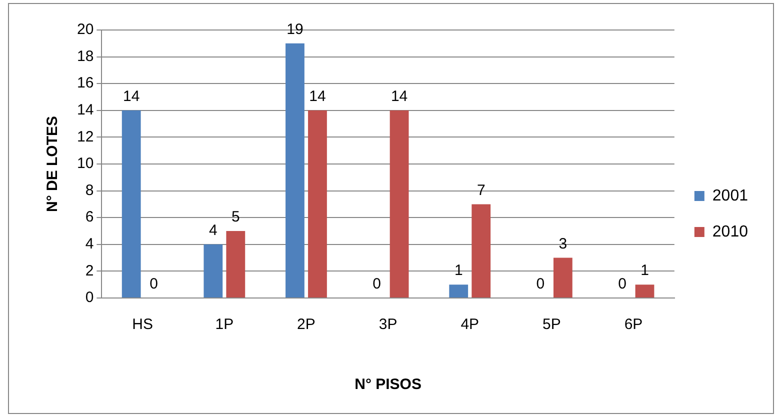 Image resolution: width=778 pixels, height=418 pixels. I want to click on y-tick-label: 0, so click(89, 297).